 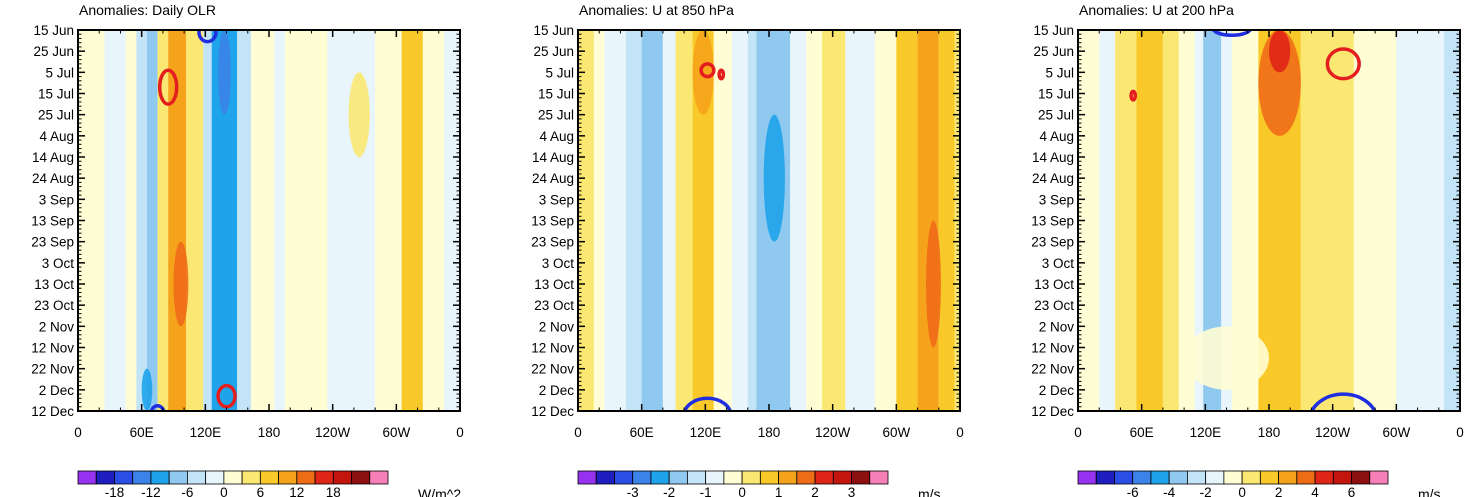 What do you see at coordinates (852, 491) in the screenshot?
I see `colorbar-label: 3` at bounding box center [852, 491].